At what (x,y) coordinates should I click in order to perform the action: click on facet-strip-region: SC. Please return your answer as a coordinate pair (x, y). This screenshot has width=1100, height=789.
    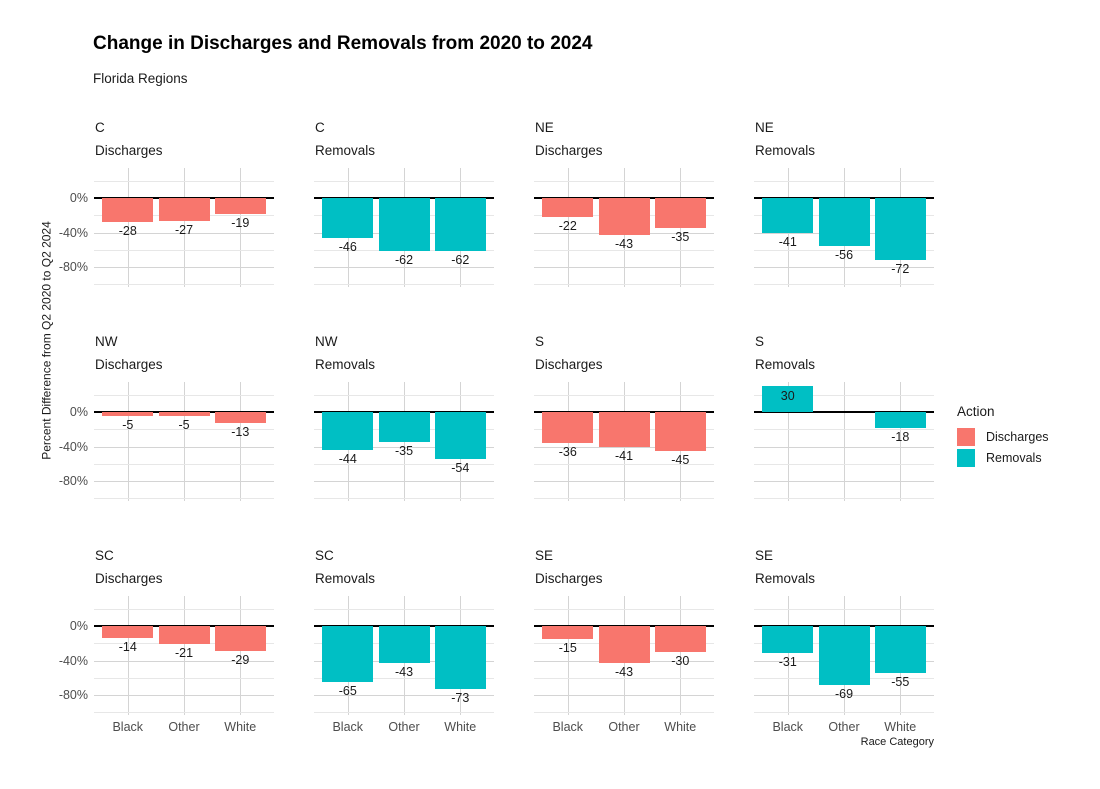
    Looking at the image, I should click on (104, 555).